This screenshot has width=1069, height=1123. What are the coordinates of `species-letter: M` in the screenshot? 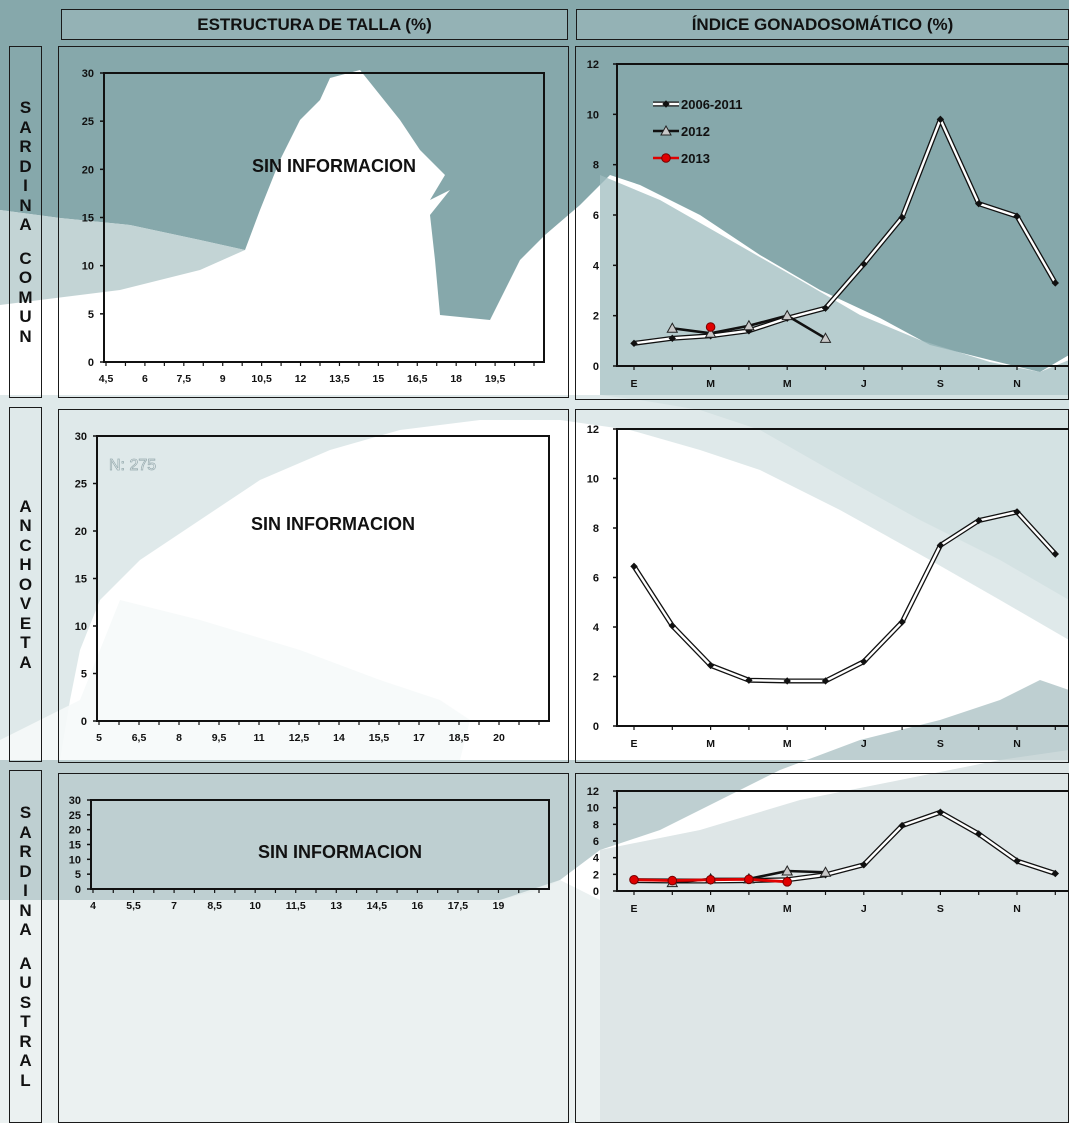 It's located at (25, 297).